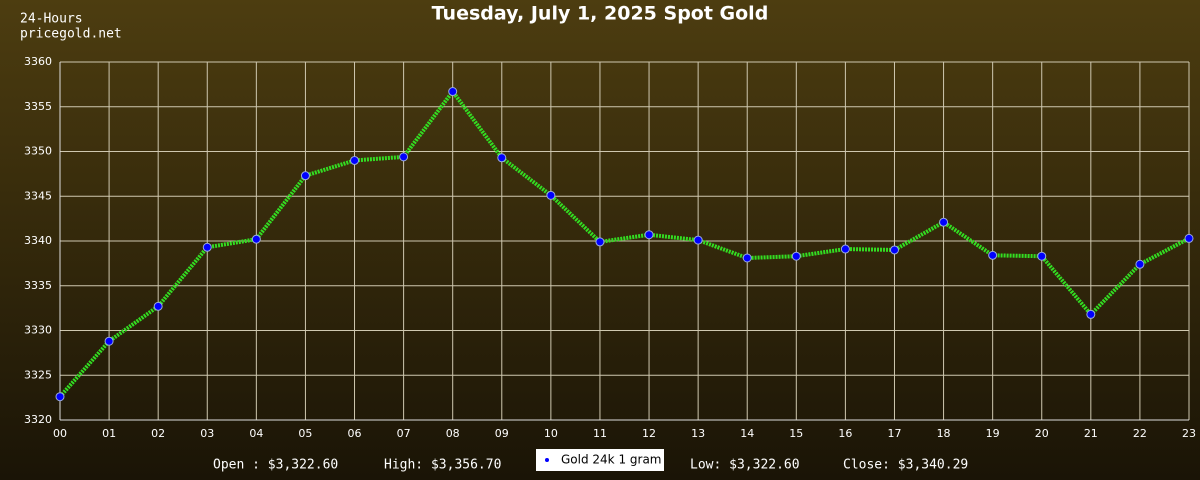 This screenshot has height=480, width=1200. What do you see at coordinates (944, 433) in the screenshot?
I see `x-tick-label: 18` at bounding box center [944, 433].